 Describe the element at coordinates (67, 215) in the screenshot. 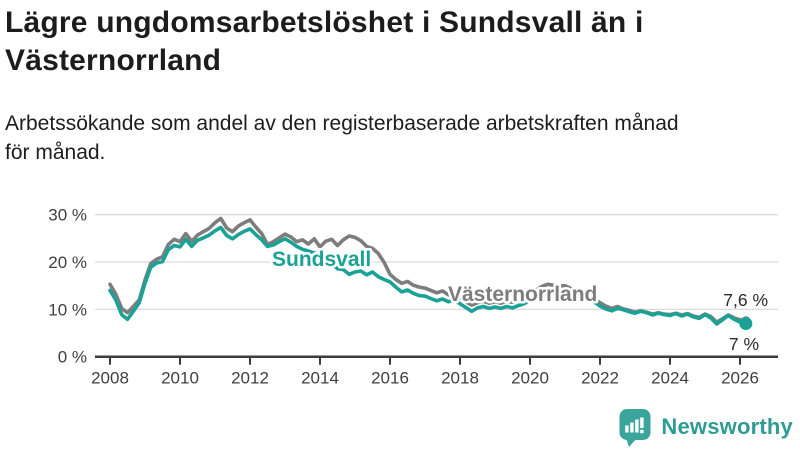

I see `y-tick-label-30: 30 %` at that location.